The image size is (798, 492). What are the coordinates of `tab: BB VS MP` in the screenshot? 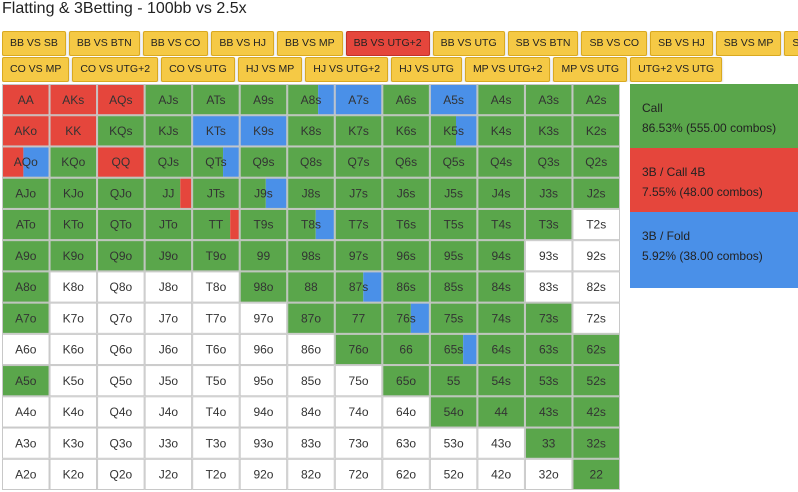 It's located at (310, 43).